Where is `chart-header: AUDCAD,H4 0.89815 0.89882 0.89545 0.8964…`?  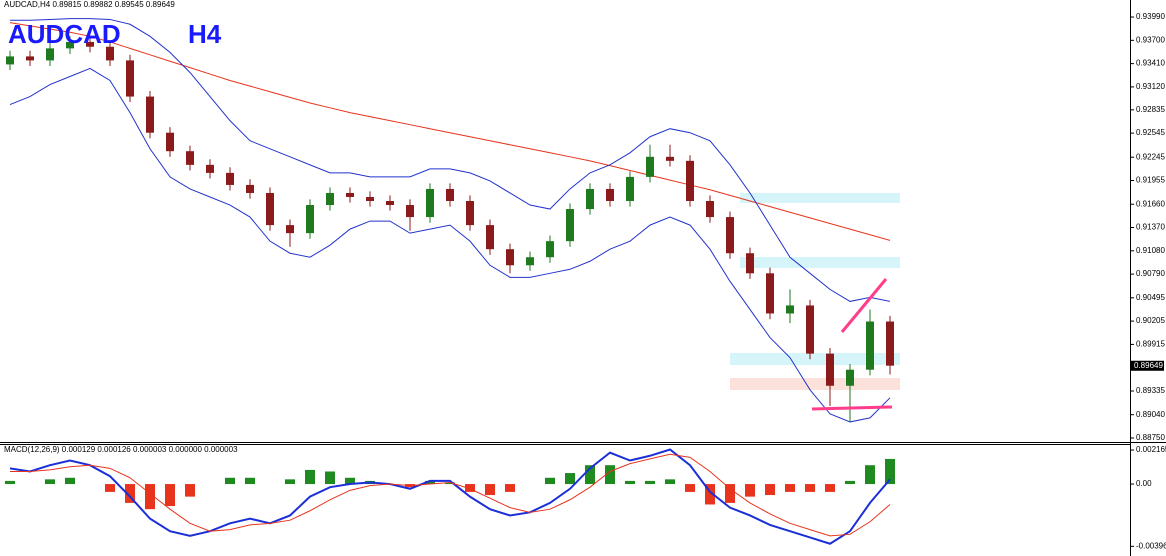
chart-header: AUDCAD,H4 0.89815 0.89882 0.89545 0.8964… is located at coordinates (89, 4).